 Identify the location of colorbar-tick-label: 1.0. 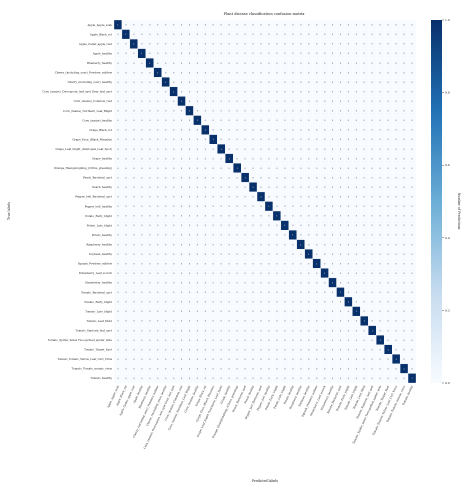
(447, 20).